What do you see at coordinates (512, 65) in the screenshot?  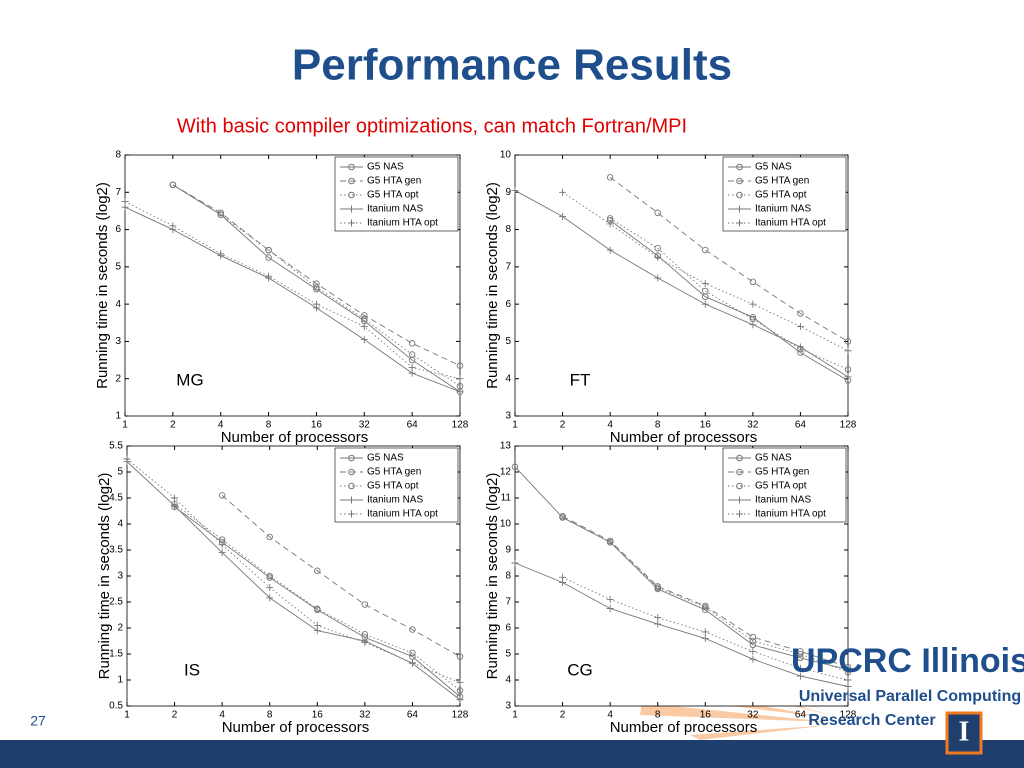 I see `slide-title: Performance Results` at bounding box center [512, 65].